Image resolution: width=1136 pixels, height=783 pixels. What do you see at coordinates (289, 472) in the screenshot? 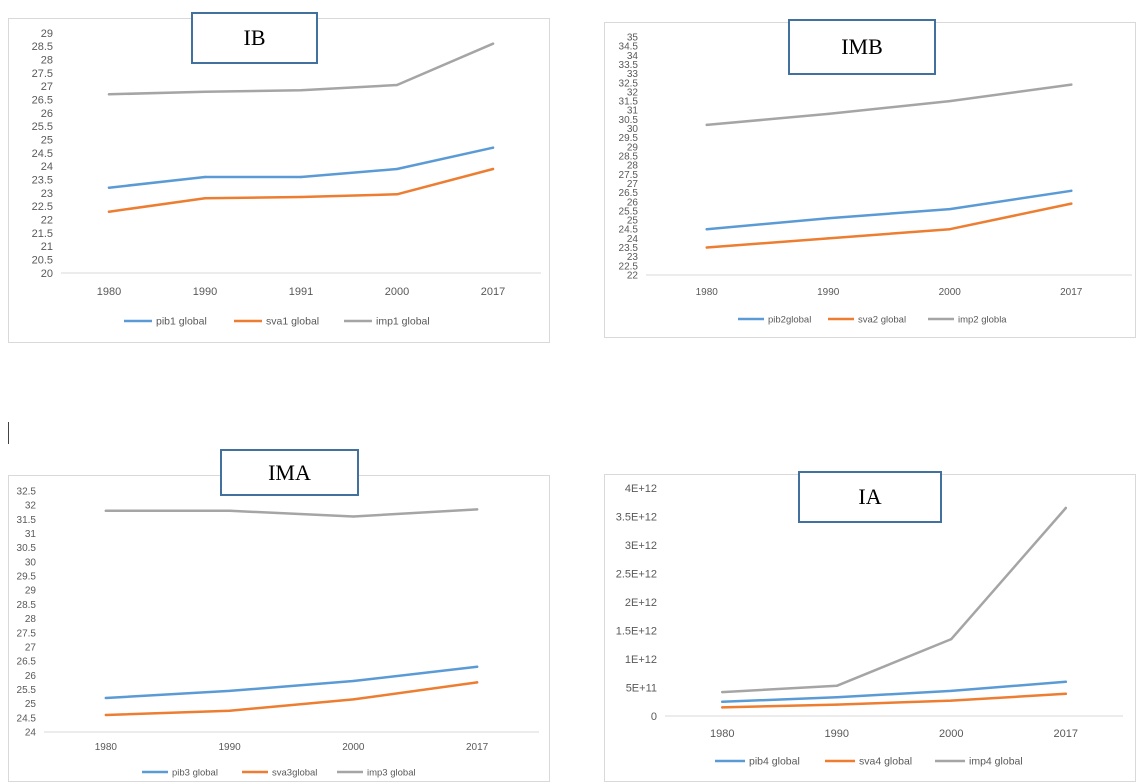
I see `chart-title-ima: IMA` at bounding box center [289, 472].